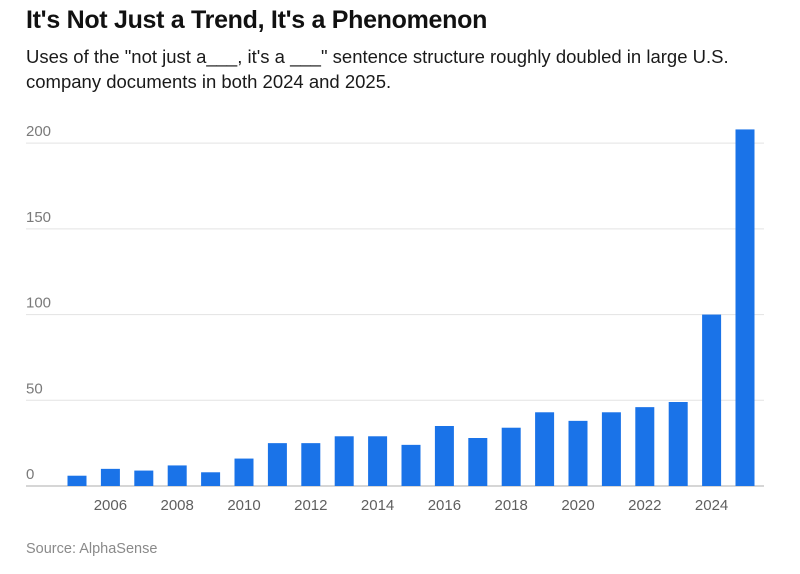 Image resolution: width=800 pixels, height=574 pixels. What do you see at coordinates (144, 478) in the screenshot?
I see `bar-2007` at bounding box center [144, 478].